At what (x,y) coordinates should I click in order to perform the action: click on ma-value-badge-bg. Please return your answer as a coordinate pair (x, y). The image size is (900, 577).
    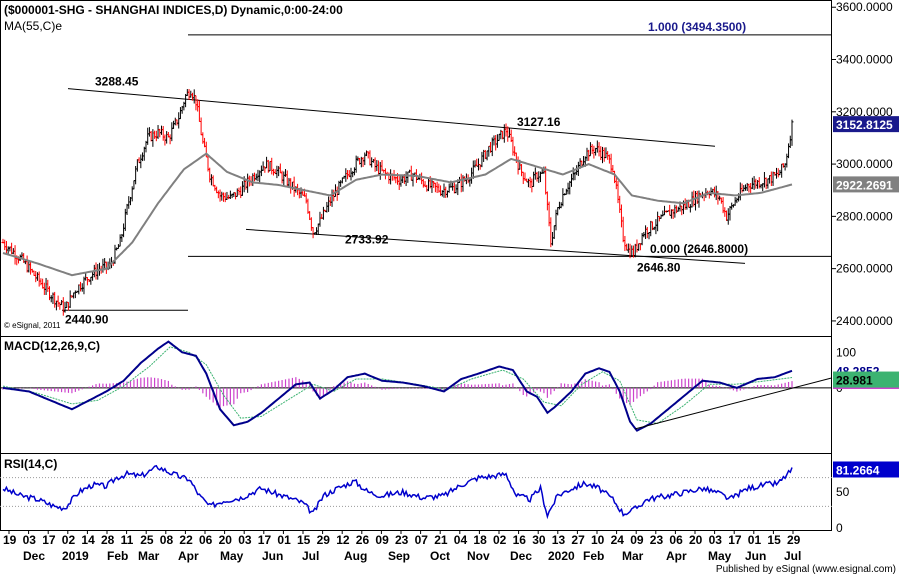
    Looking at the image, I should click on (866, 184).